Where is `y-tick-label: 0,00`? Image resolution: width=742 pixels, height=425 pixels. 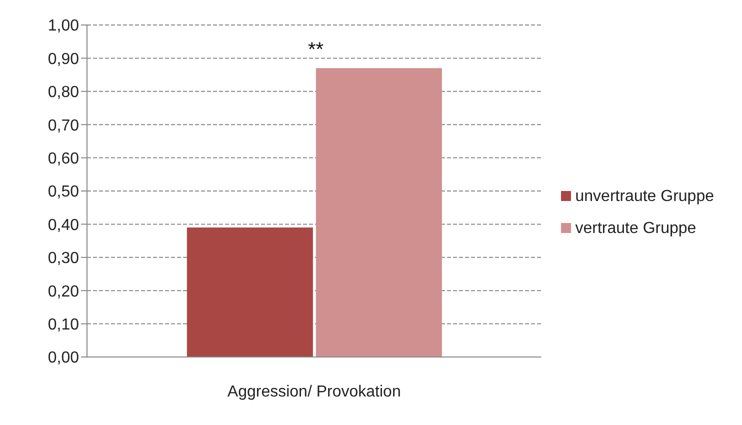 y-tick-label: 0,00 is located at coordinates (64, 358).